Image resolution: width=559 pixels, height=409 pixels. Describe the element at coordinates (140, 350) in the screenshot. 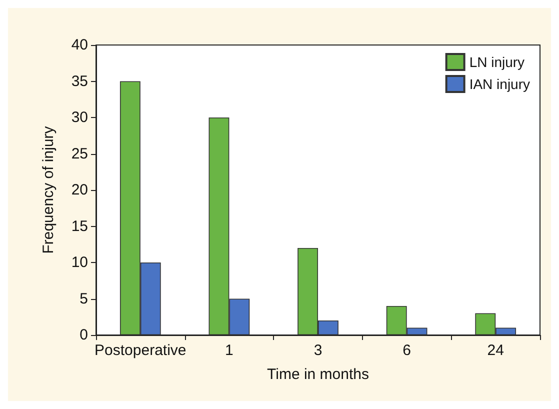

I see `x-tick-label: Postoperative` at that location.